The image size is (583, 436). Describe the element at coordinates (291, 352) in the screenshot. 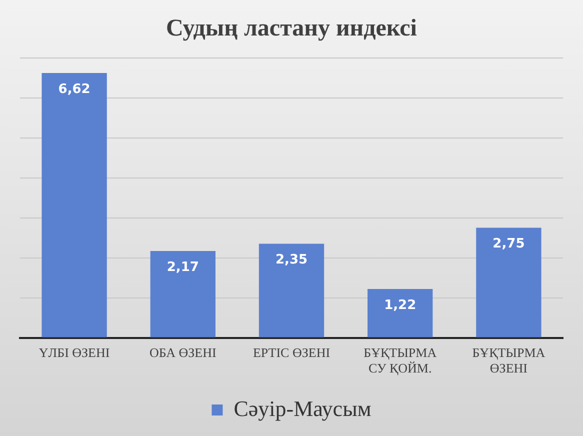

I see `x-tick-label: ЕРТІС ӨЗЕНІ` at that location.